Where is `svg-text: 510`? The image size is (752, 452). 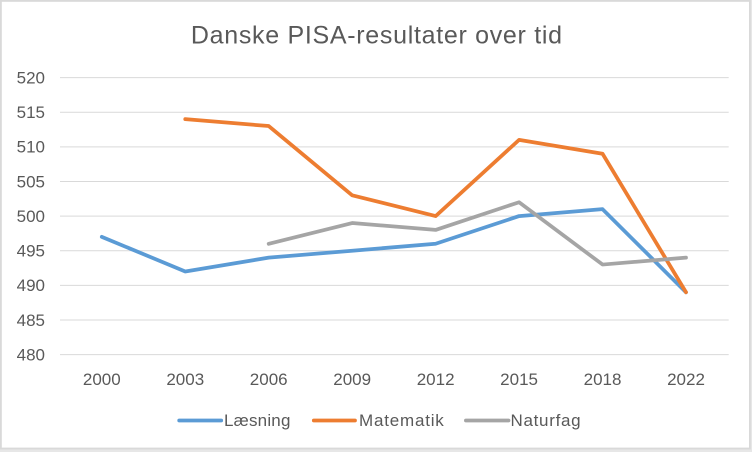
svg-text: 510 is located at coordinates (31, 147).